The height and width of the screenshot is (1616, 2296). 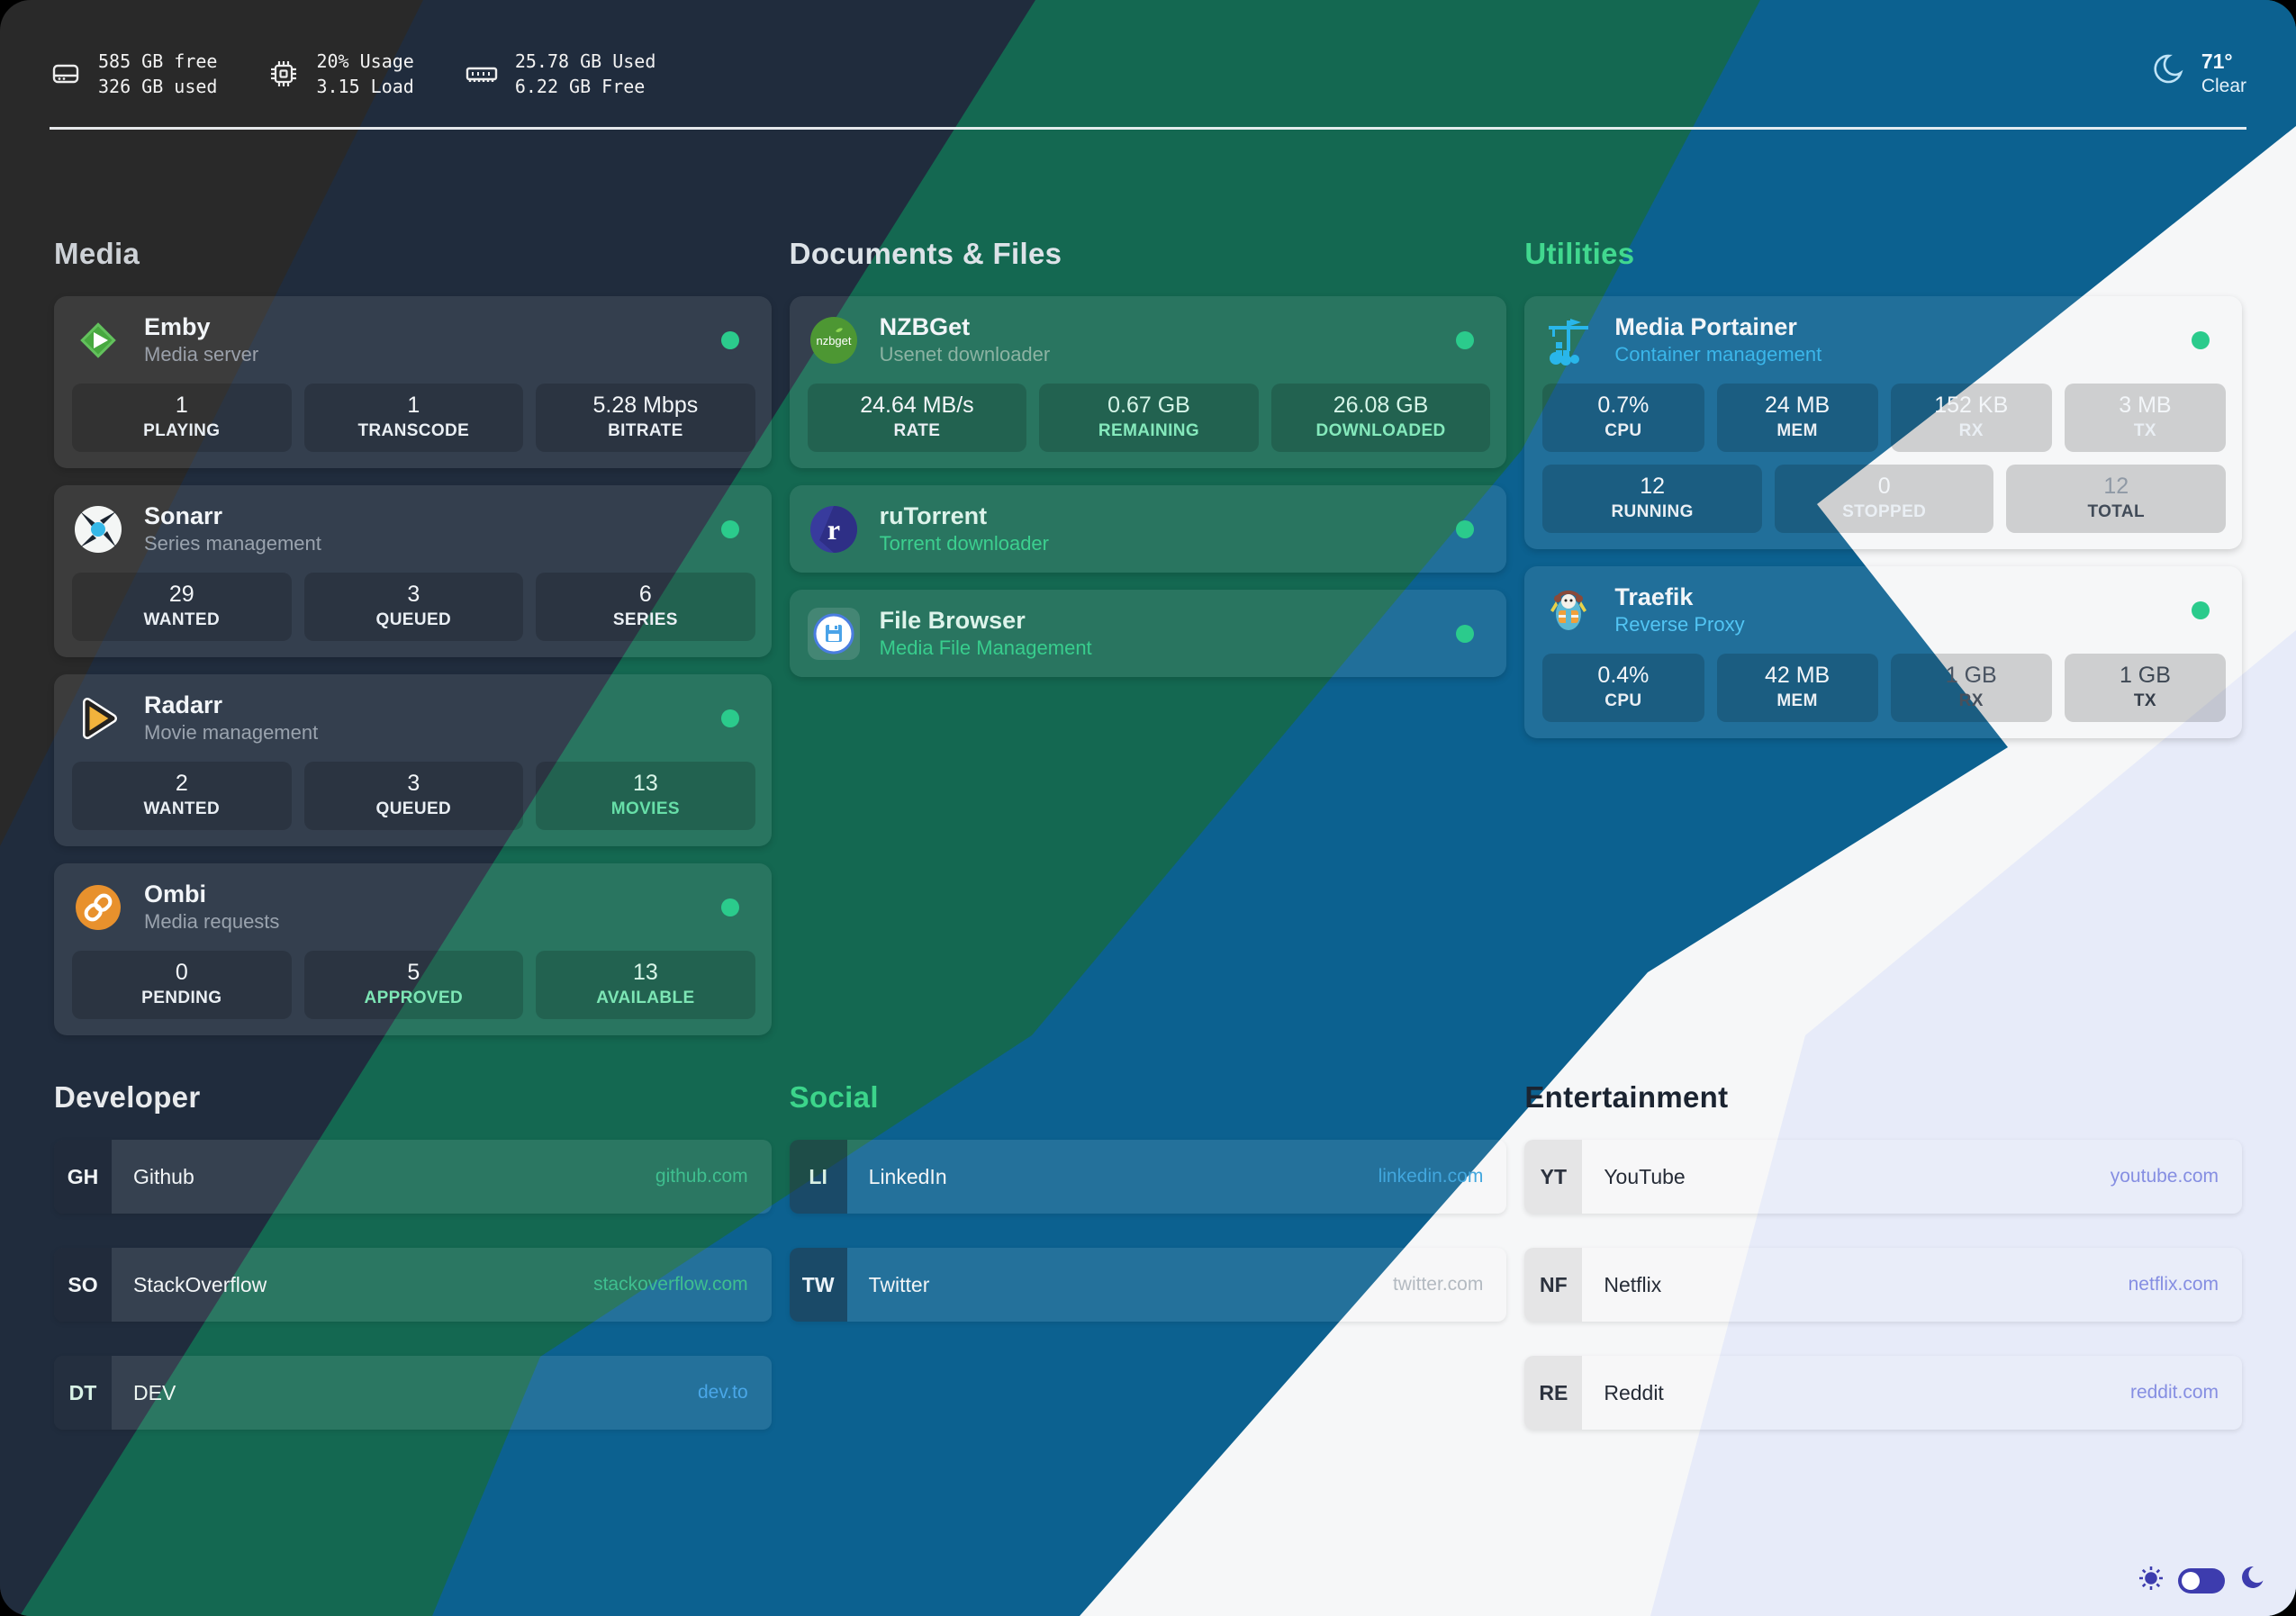 What do you see at coordinates (1568, 340) in the screenshot?
I see `portainer-icon` at bounding box center [1568, 340].